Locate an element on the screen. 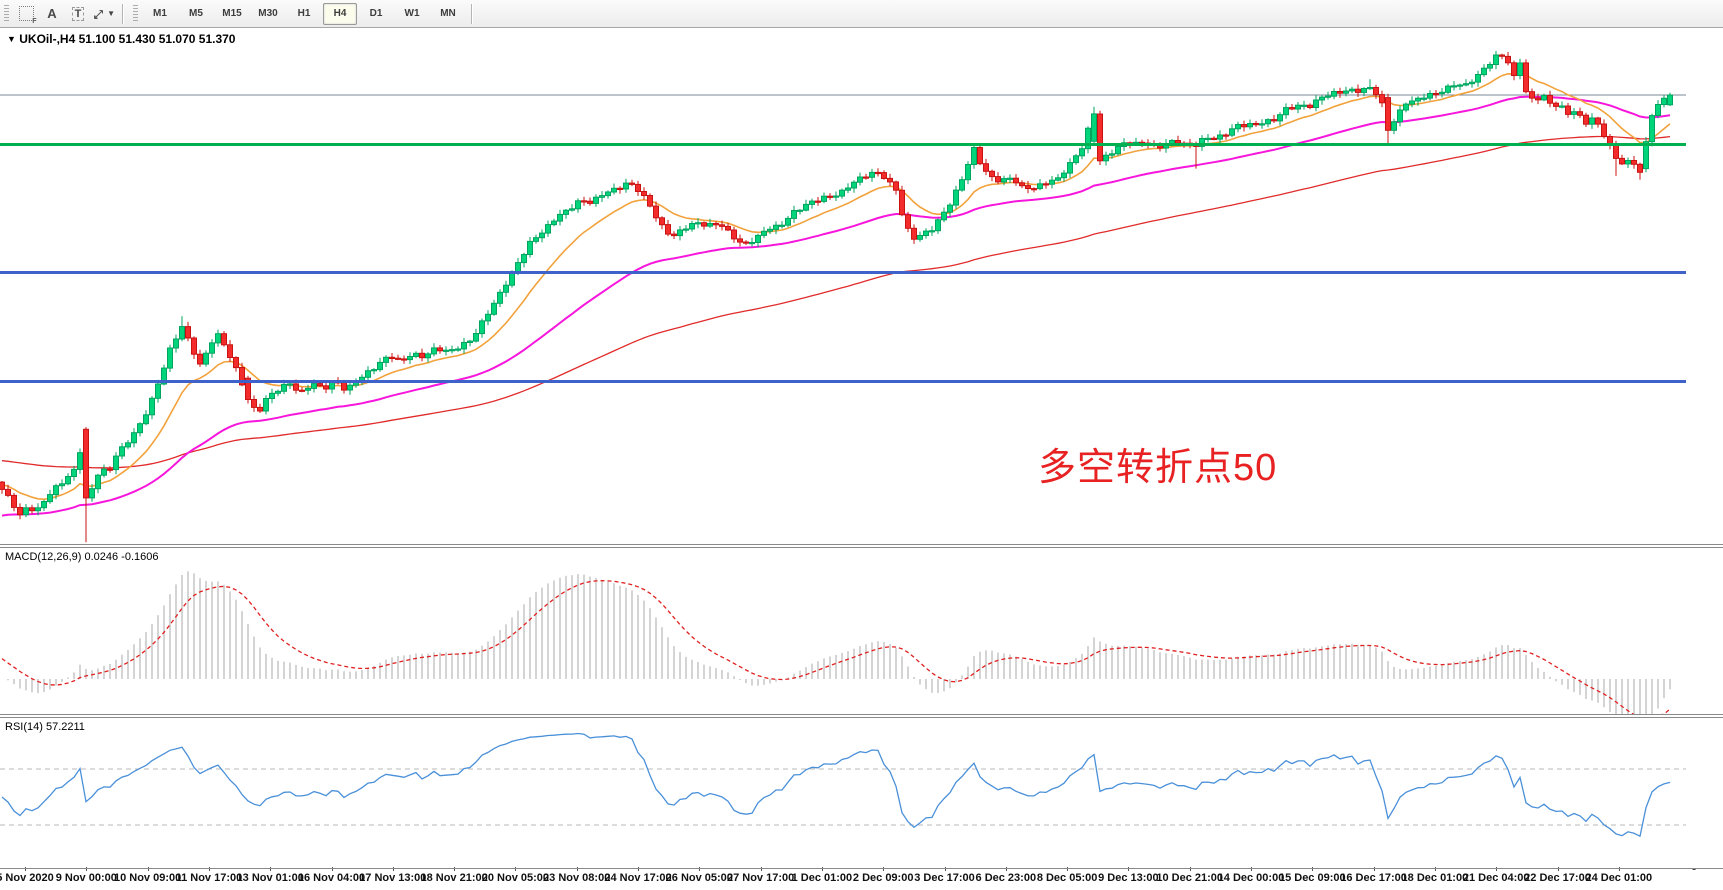  time-axis-label: 18 Nov 21:00 is located at coordinates (454, 875).